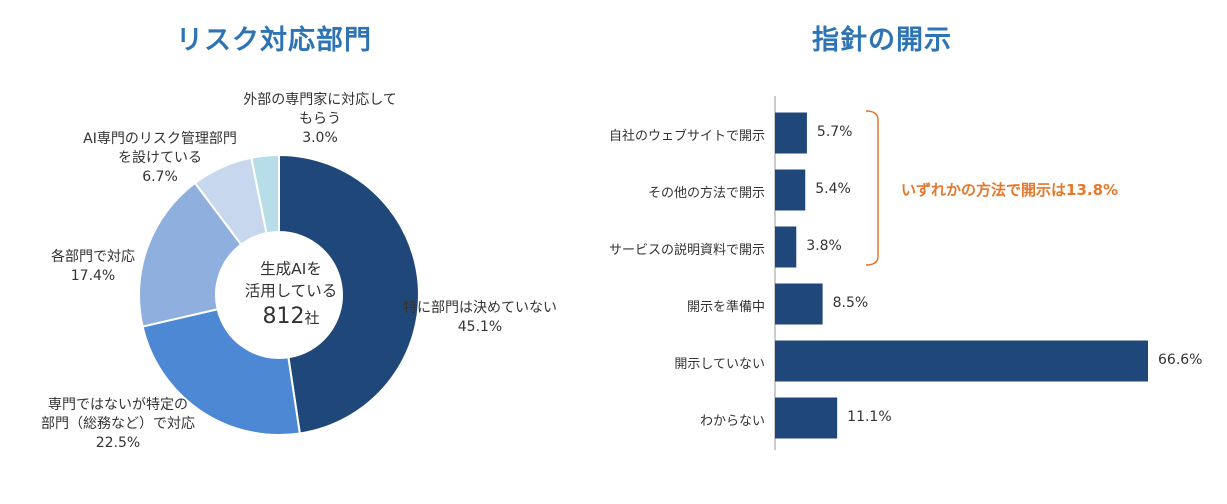 This screenshot has height=504, width=1227. I want to click on bar-chart-title: 指針の開示, so click(882, 40).